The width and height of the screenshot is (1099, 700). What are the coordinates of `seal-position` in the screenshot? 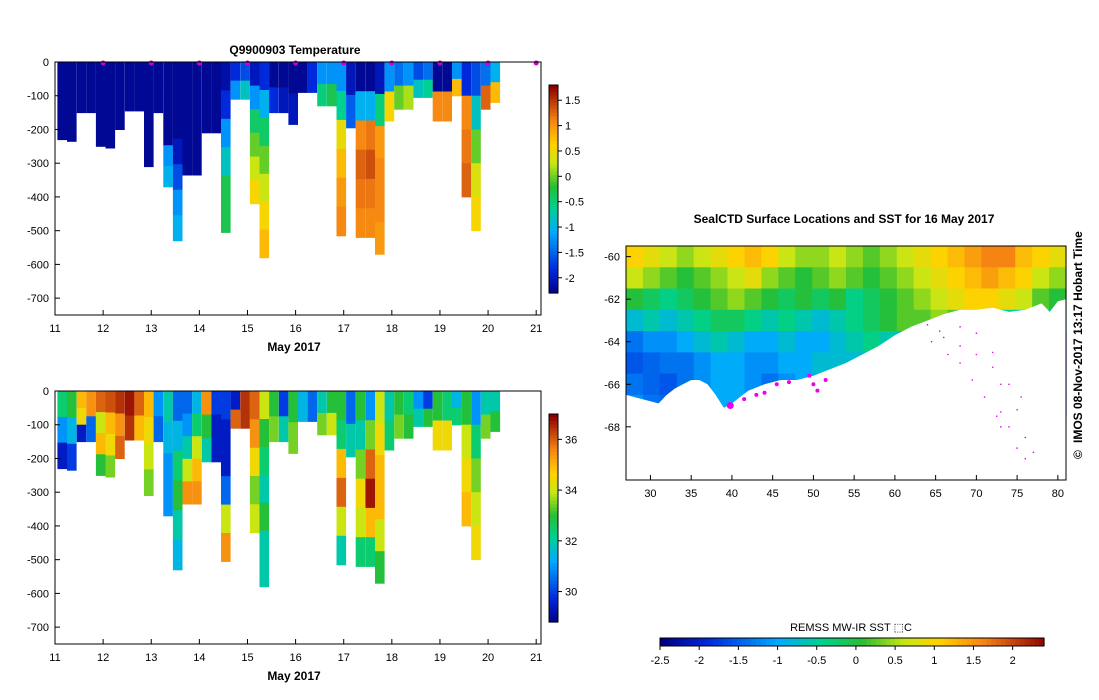 It's located at (788, 382).